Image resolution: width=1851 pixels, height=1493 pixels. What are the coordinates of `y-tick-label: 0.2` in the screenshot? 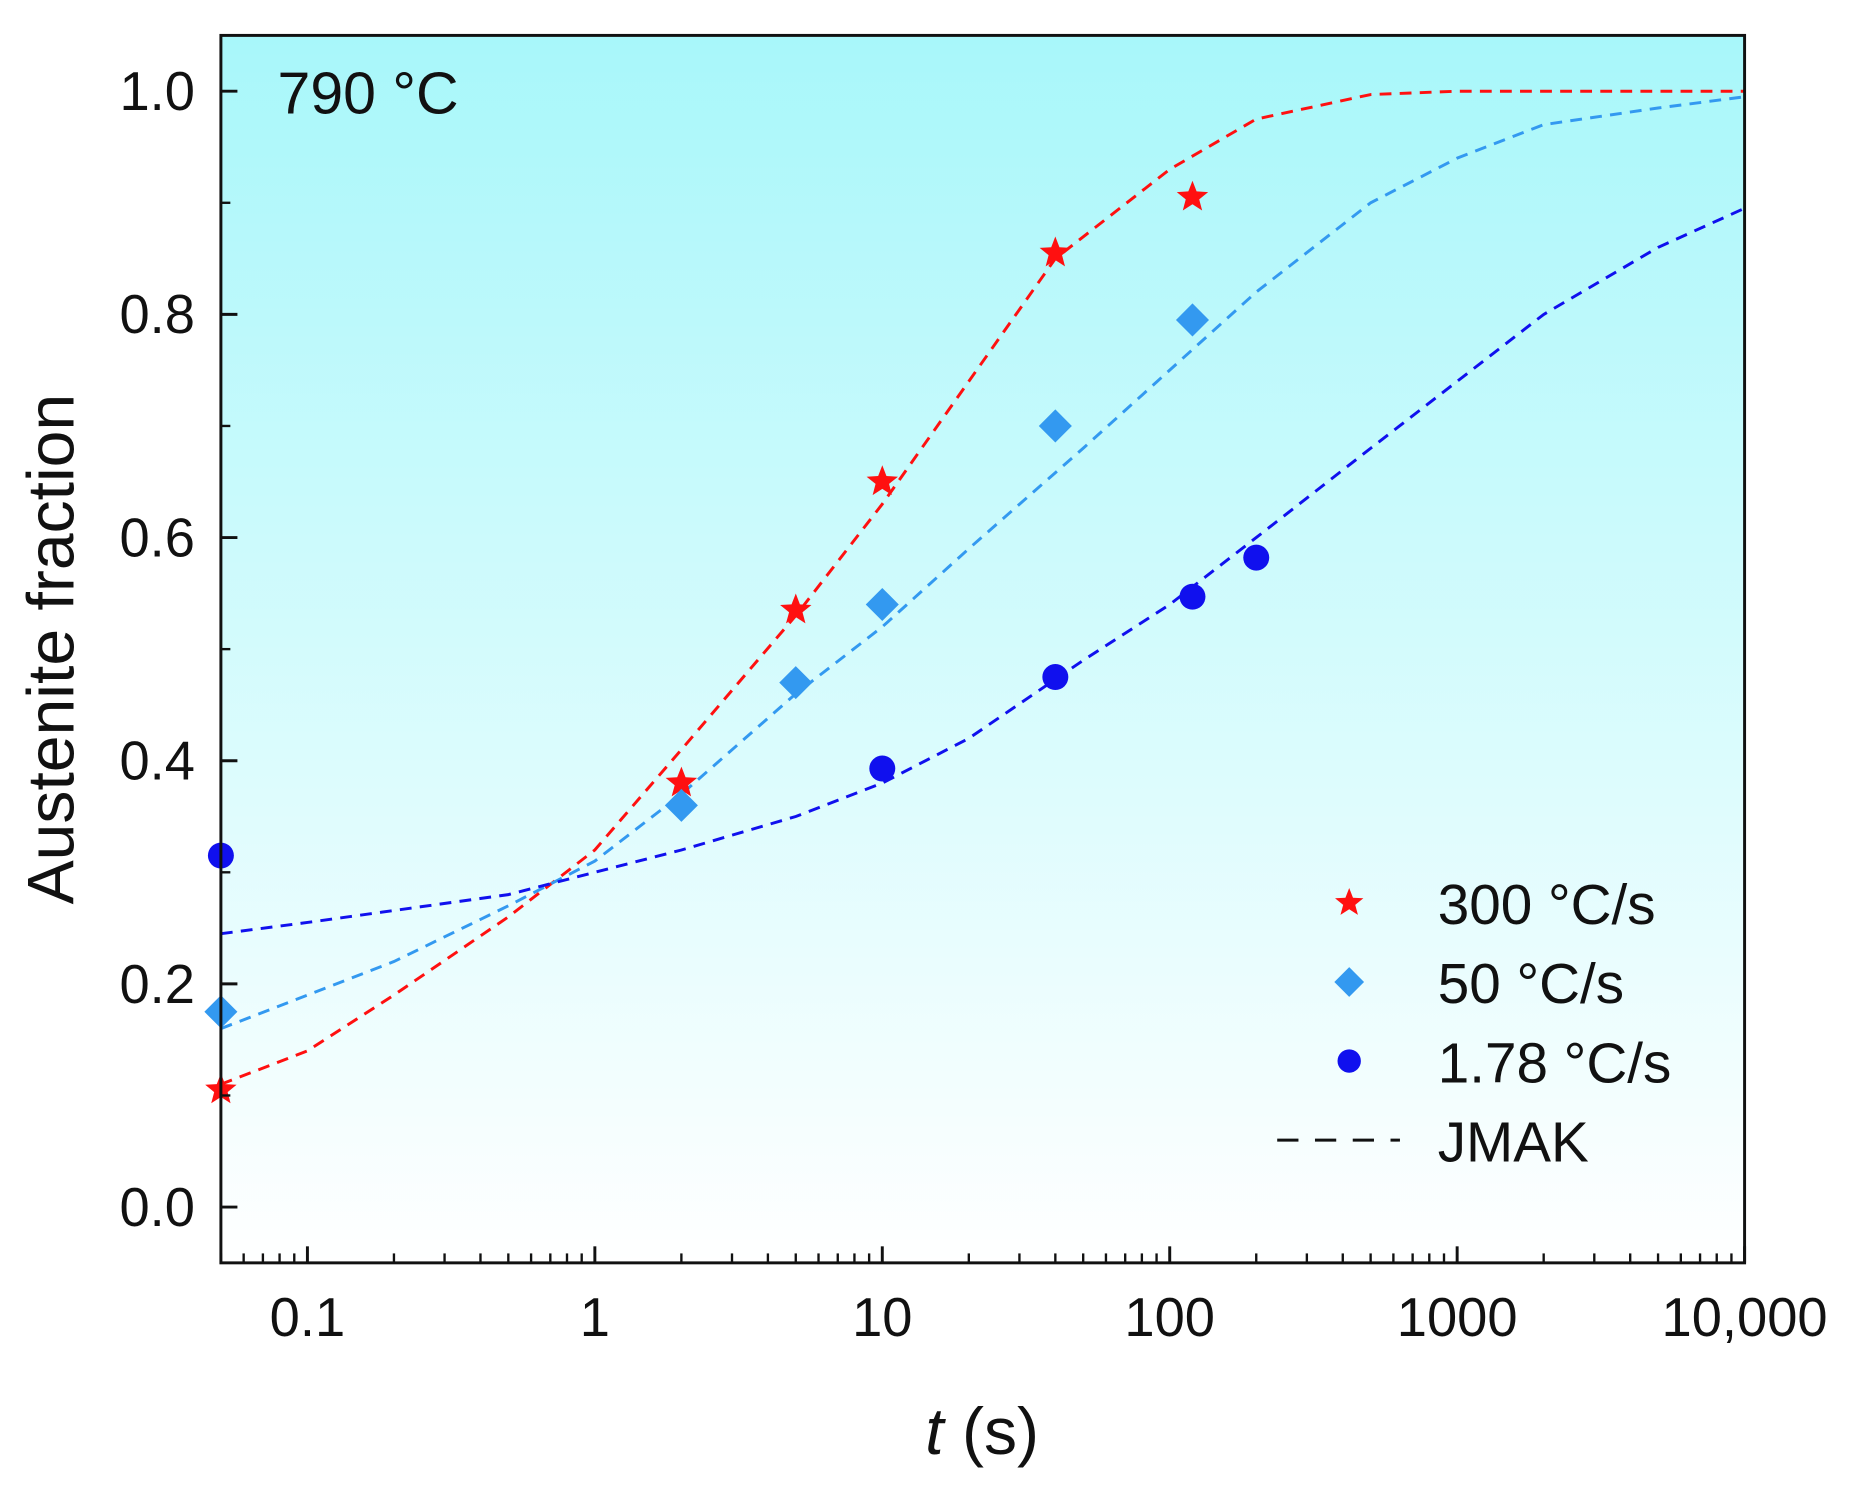 It's located at (156, 984).